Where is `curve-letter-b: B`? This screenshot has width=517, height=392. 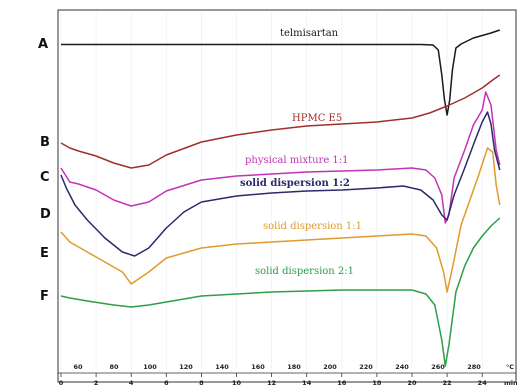
curve-letter-b: B is located at coordinates (45, 142).